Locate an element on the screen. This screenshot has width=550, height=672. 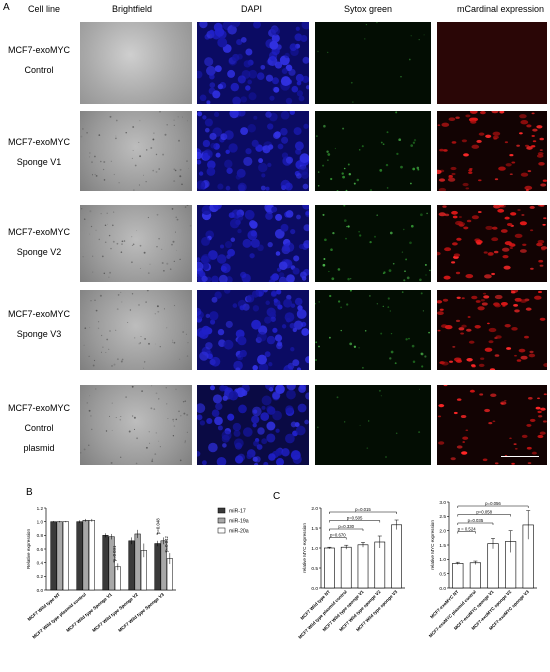
dapi-control-image is located at coordinates (253, 63).